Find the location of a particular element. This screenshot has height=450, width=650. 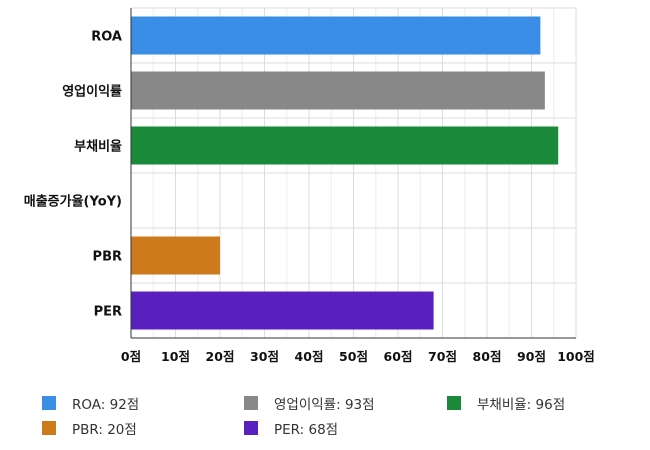

legend-item-roa: ROA: 92점 is located at coordinates (90, 403).